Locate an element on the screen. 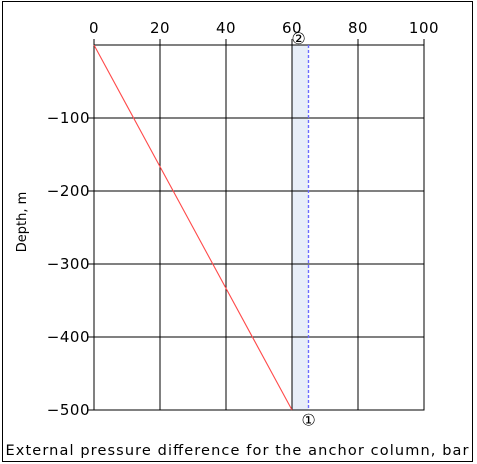  y-tick-label: −400 is located at coordinates (68, 337).